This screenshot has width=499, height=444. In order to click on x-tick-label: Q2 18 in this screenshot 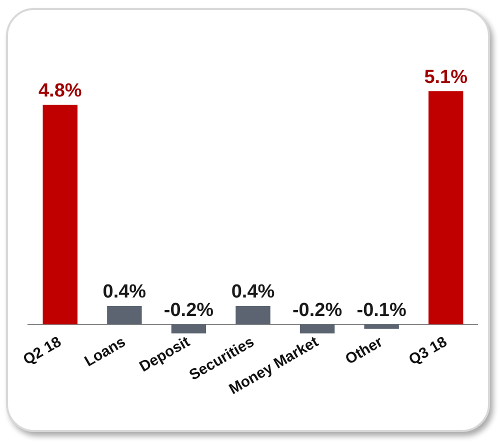, I will do `click(42, 351)`.